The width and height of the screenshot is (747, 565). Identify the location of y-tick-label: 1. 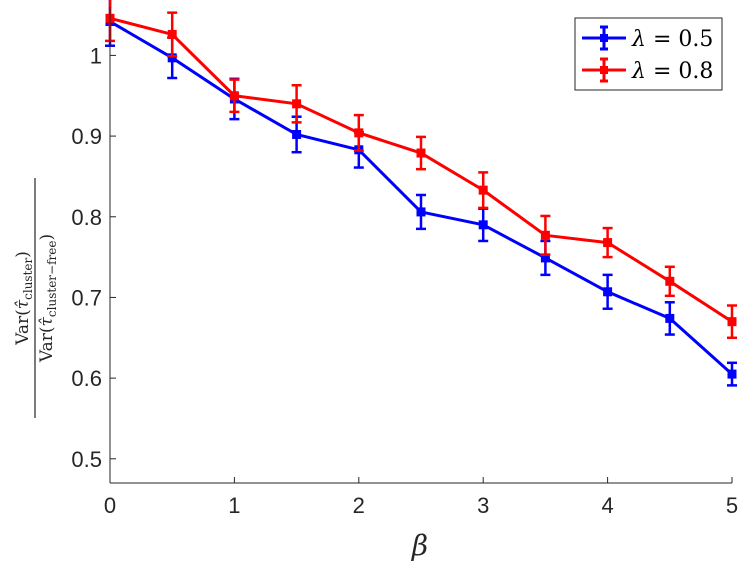
(96, 55).